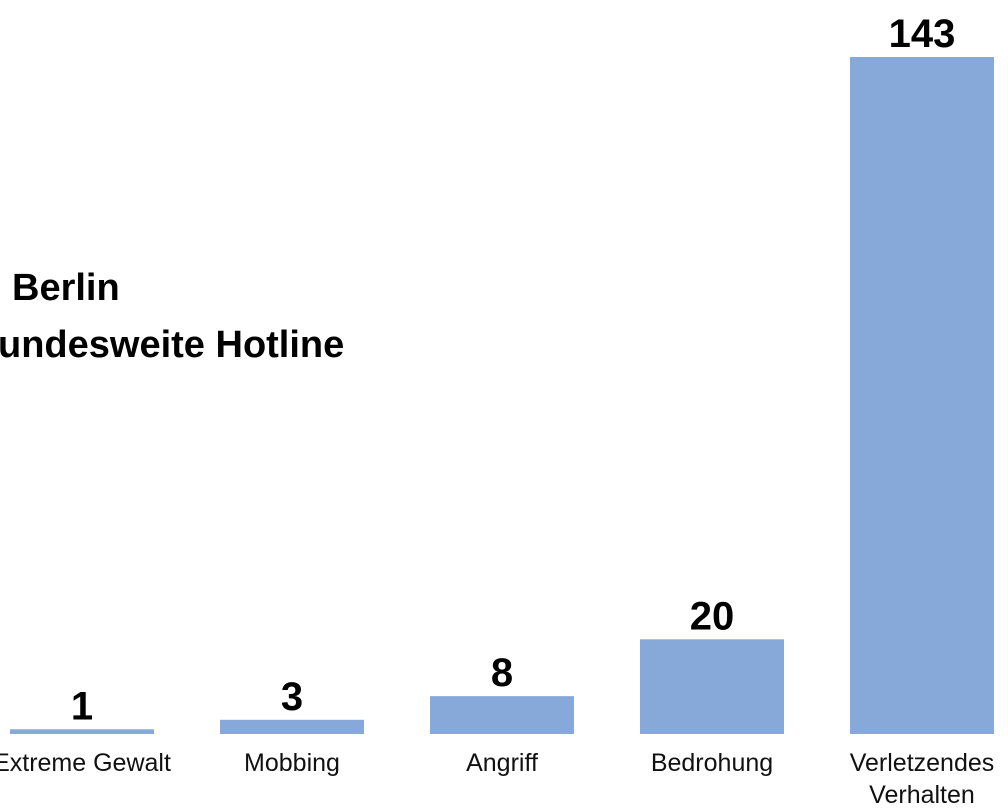 The width and height of the screenshot is (1008, 811). Describe the element at coordinates (712, 763) in the screenshot. I see `x-tick-label: Bedrohung` at that location.